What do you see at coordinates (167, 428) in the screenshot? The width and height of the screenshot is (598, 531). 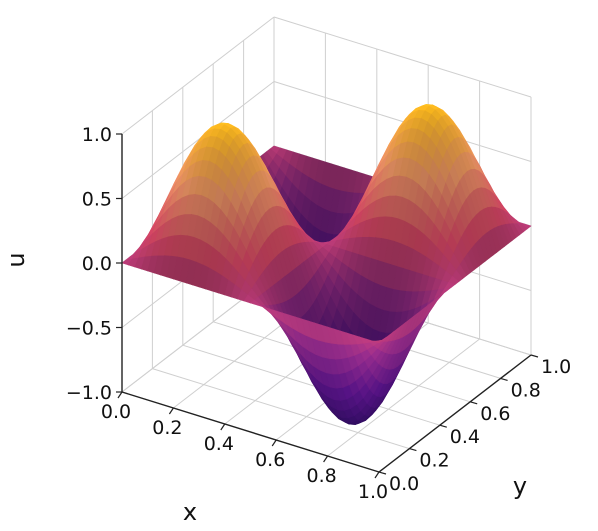 I see `x-tick-label-1: 0.2` at bounding box center [167, 428].